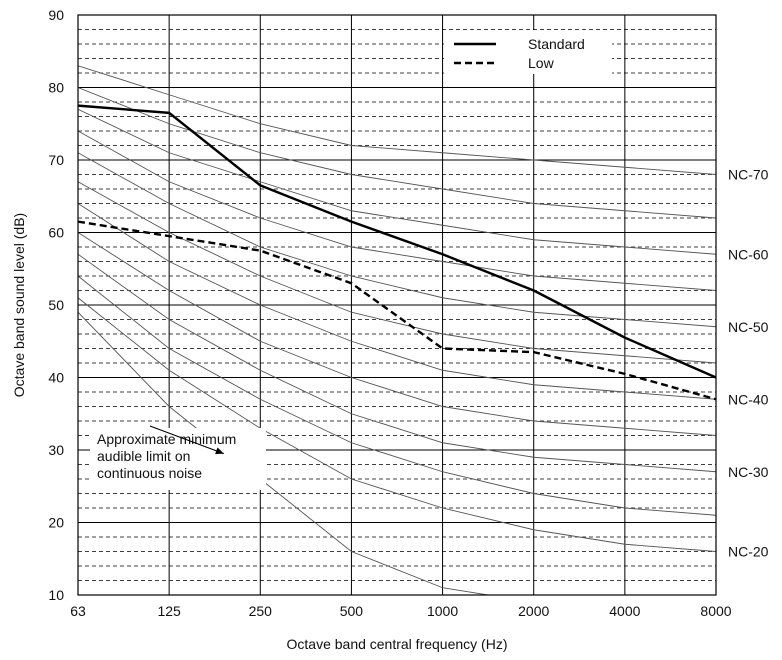 This screenshot has width=782, height=660. I want to click on annotation-background, so click(178, 459).